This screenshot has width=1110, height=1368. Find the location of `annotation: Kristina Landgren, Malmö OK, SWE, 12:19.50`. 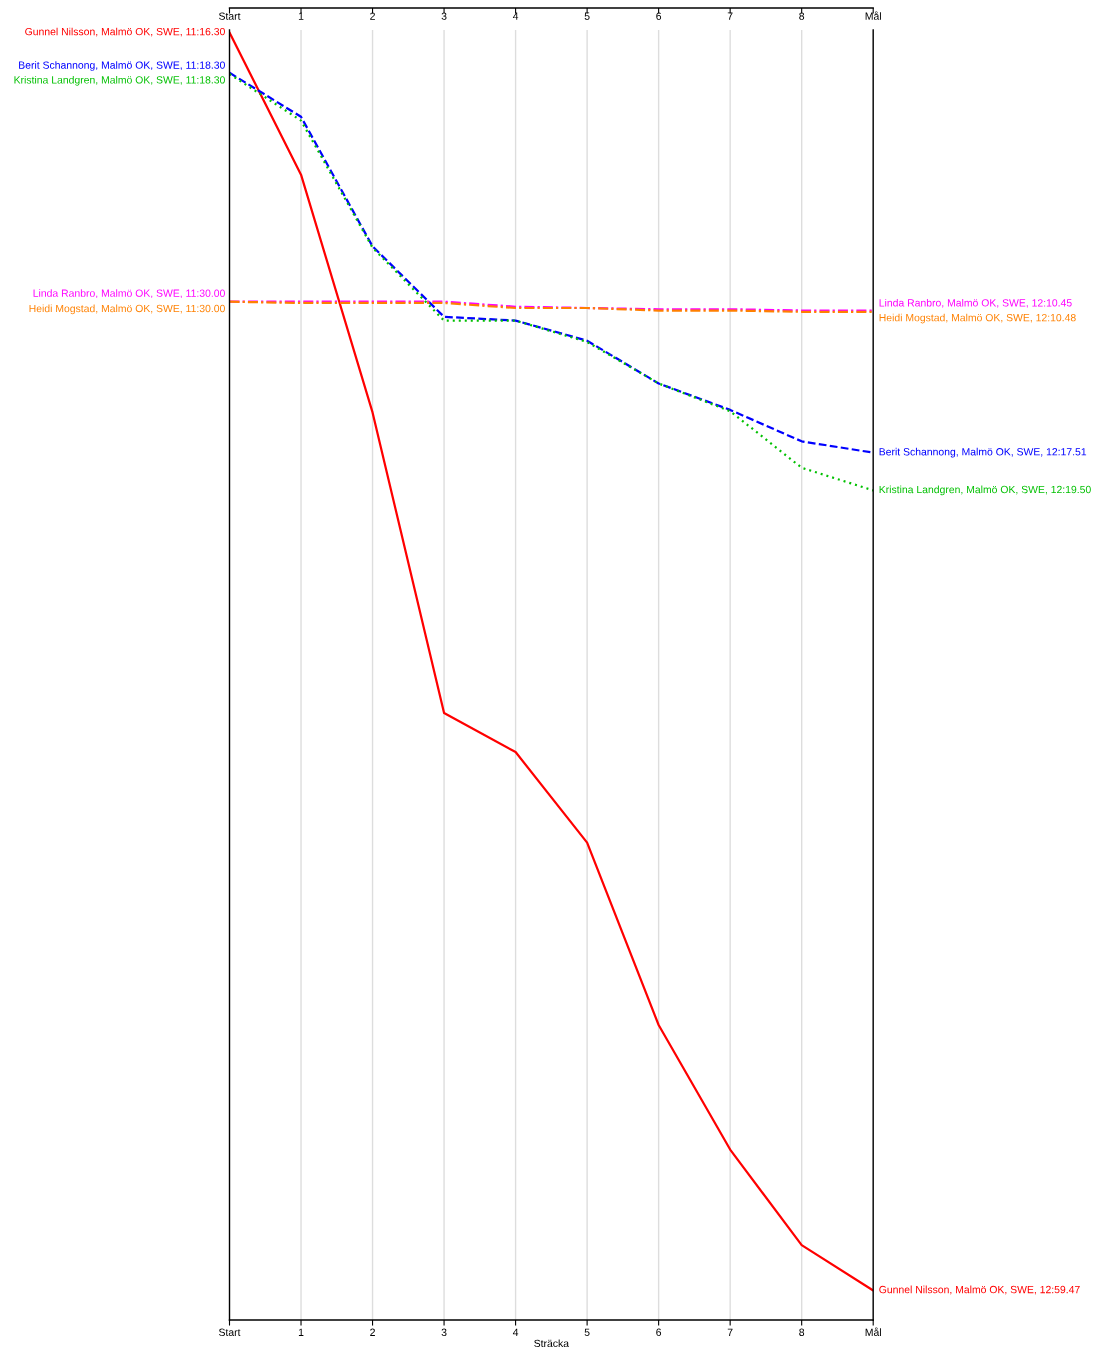

annotation: Kristina Landgren, Malmö OK, SWE, 12:19.50 is located at coordinates (985, 490).